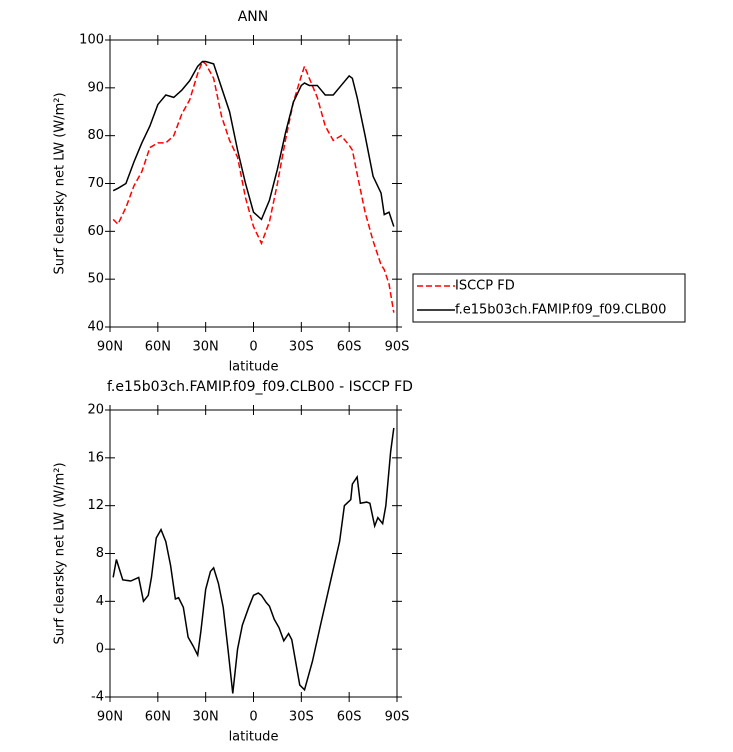  What do you see at coordinates (95, 505) in the screenshot?
I see `y-tick-label: 12` at bounding box center [95, 505].